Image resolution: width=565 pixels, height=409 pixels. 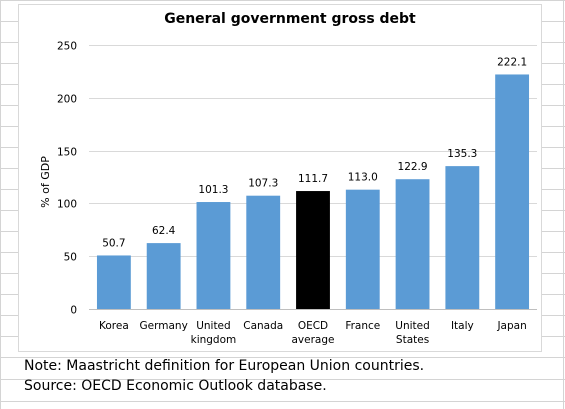 I want to click on data-label: 101.3, so click(x=213, y=190).